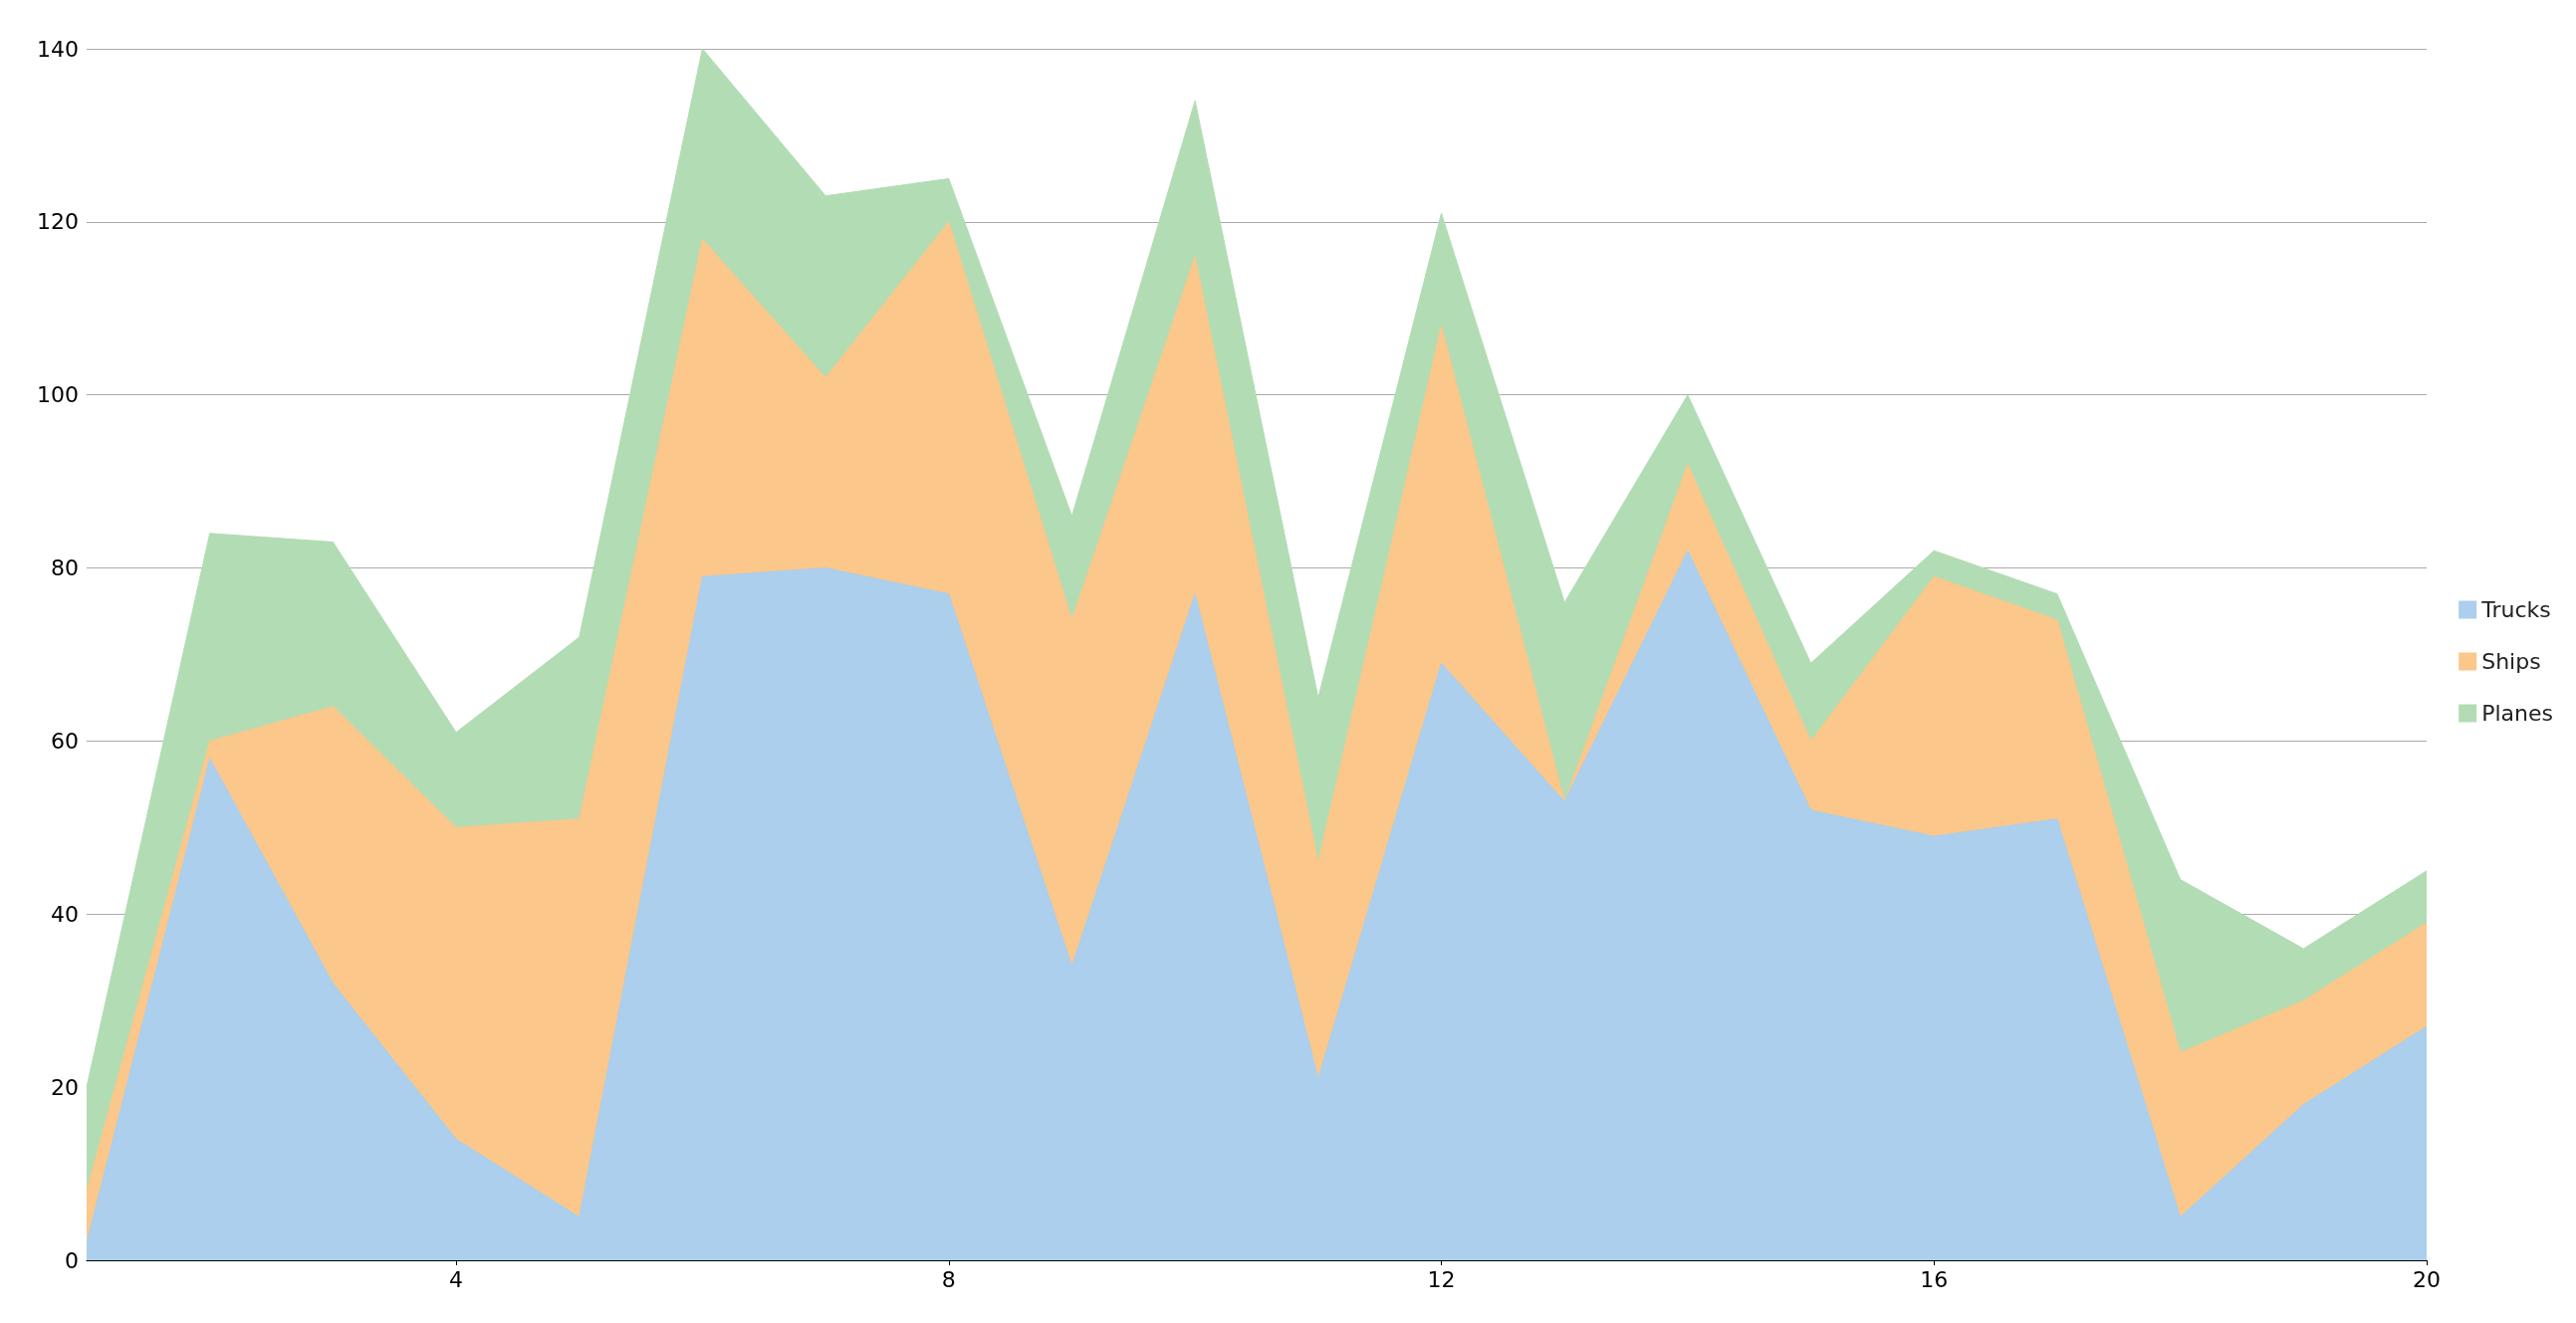 The image size is (2576, 1323). I want to click on legend-label: Planes, so click(2517, 713).